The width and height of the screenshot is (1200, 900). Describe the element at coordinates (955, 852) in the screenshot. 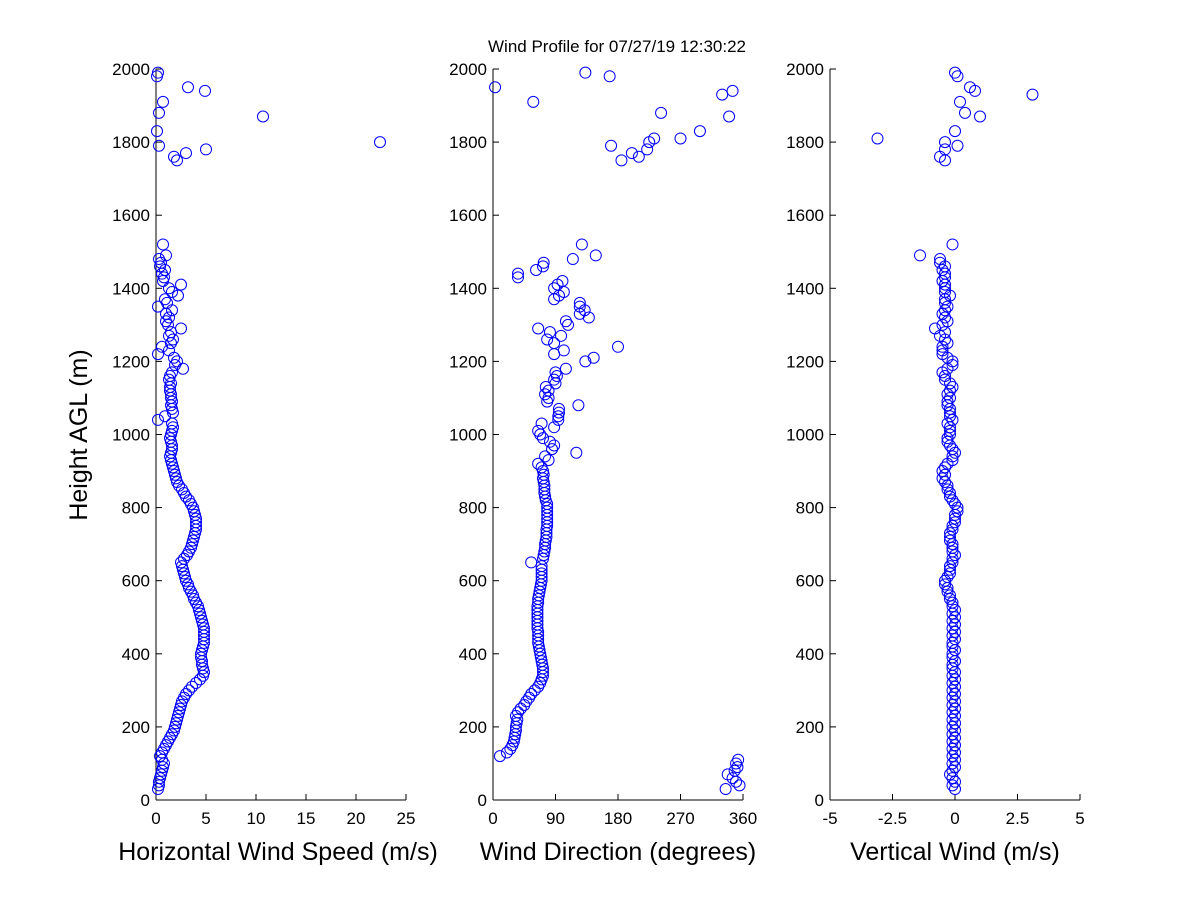

I see `x-axis-label: Vertical Wind (m/s)` at that location.